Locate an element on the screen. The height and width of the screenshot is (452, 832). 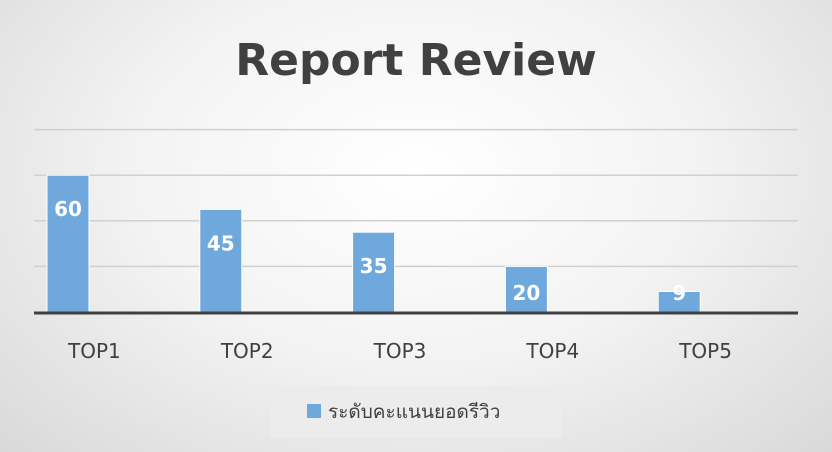
x-tick-labels: TOP1 TOP2 TOP3 TOP4 TOP5 is located at coordinates (399, 351).